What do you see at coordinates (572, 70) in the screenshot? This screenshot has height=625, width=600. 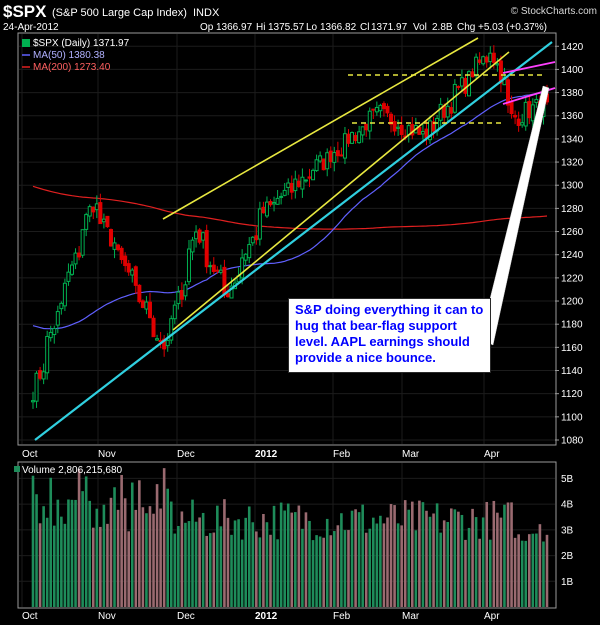 I see `price-y-tick-label: 1400` at bounding box center [572, 70].